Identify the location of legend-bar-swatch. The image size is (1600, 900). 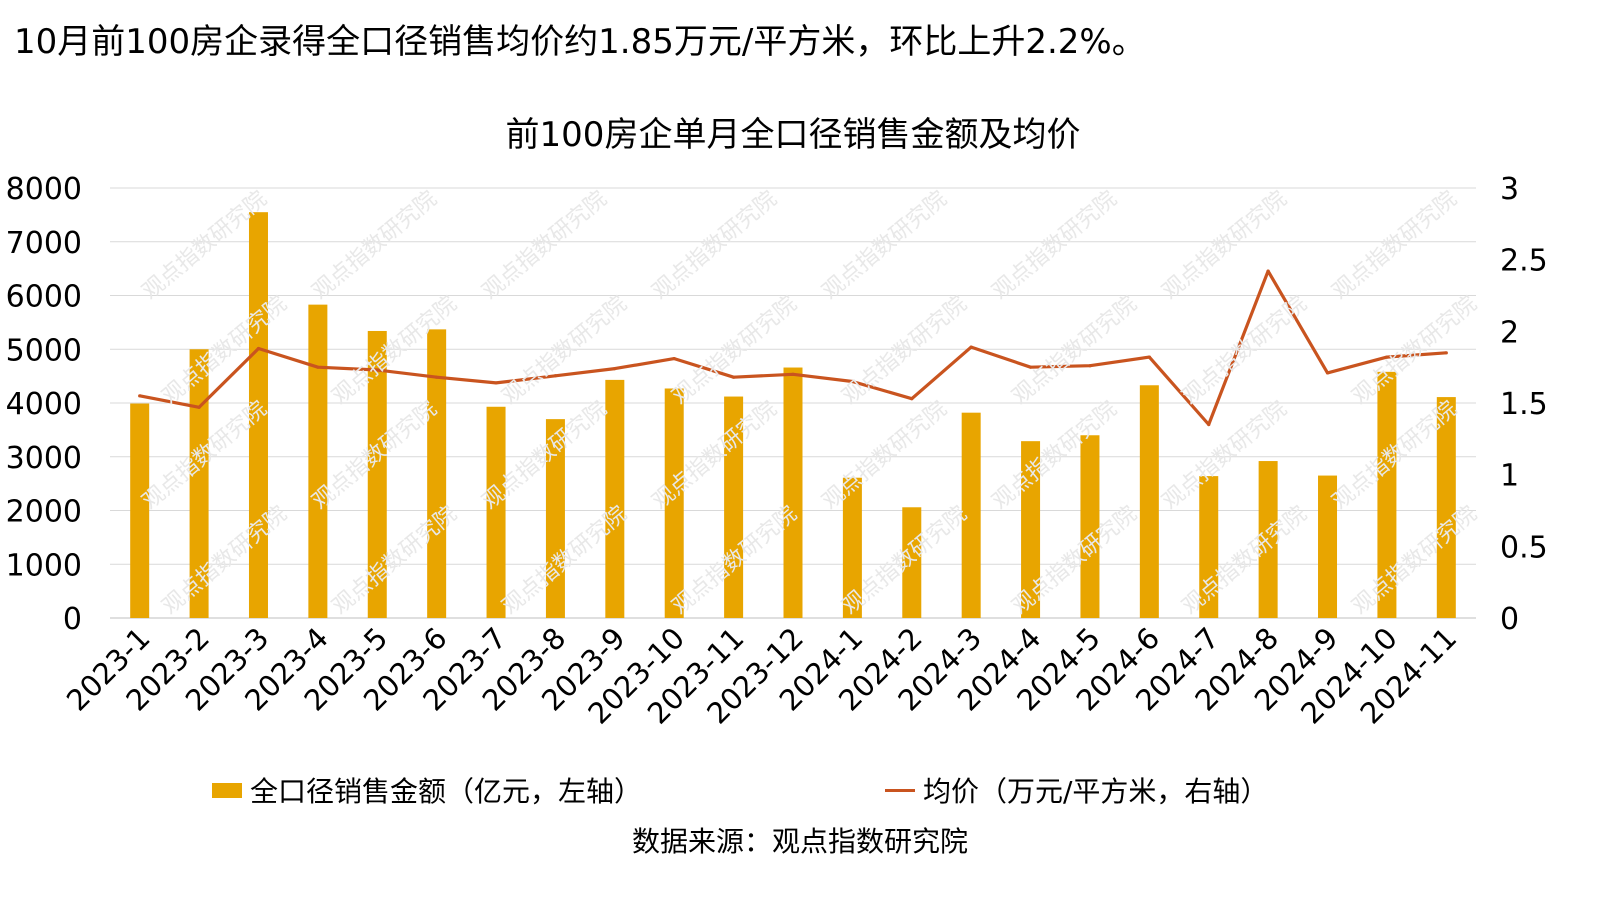
(227, 790).